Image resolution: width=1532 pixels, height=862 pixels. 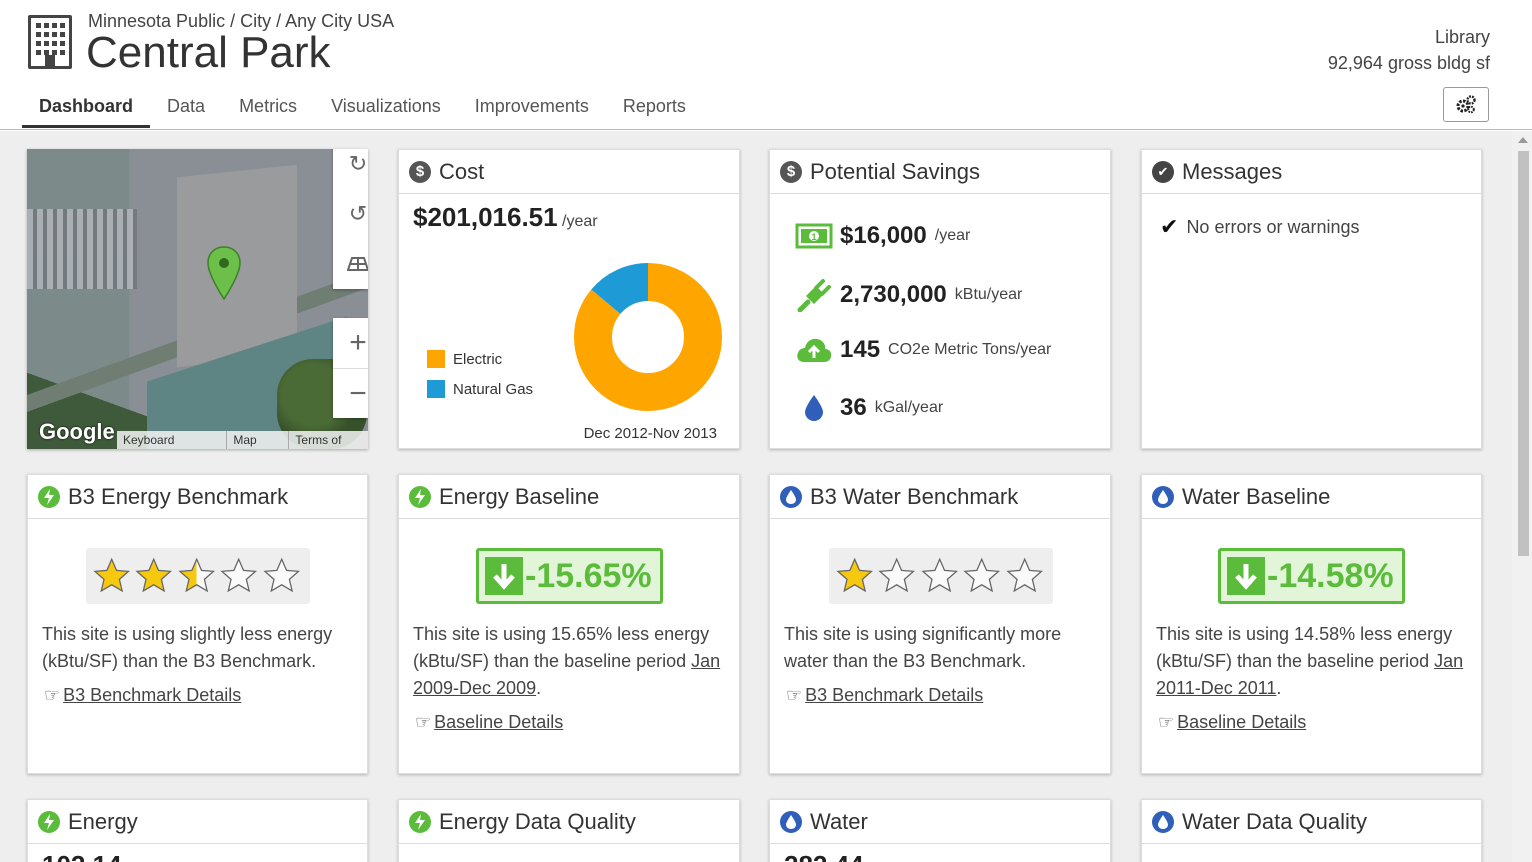 What do you see at coordinates (197, 830) in the screenshot?
I see `energy-card: Energy 102.14` at bounding box center [197, 830].